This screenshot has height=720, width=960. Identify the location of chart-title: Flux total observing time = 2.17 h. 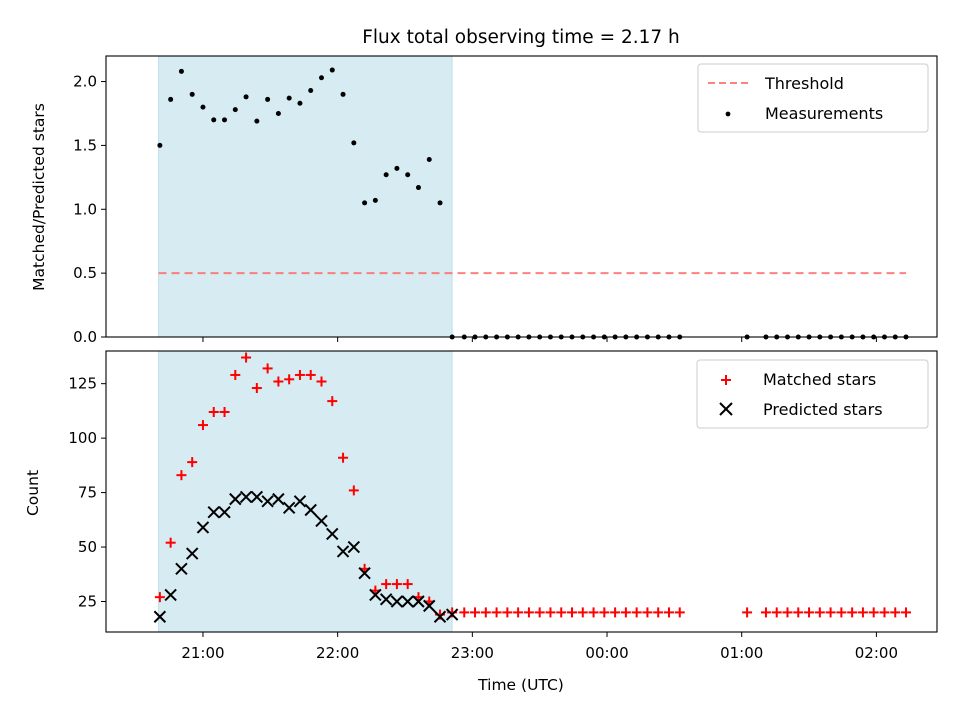
(521, 37).